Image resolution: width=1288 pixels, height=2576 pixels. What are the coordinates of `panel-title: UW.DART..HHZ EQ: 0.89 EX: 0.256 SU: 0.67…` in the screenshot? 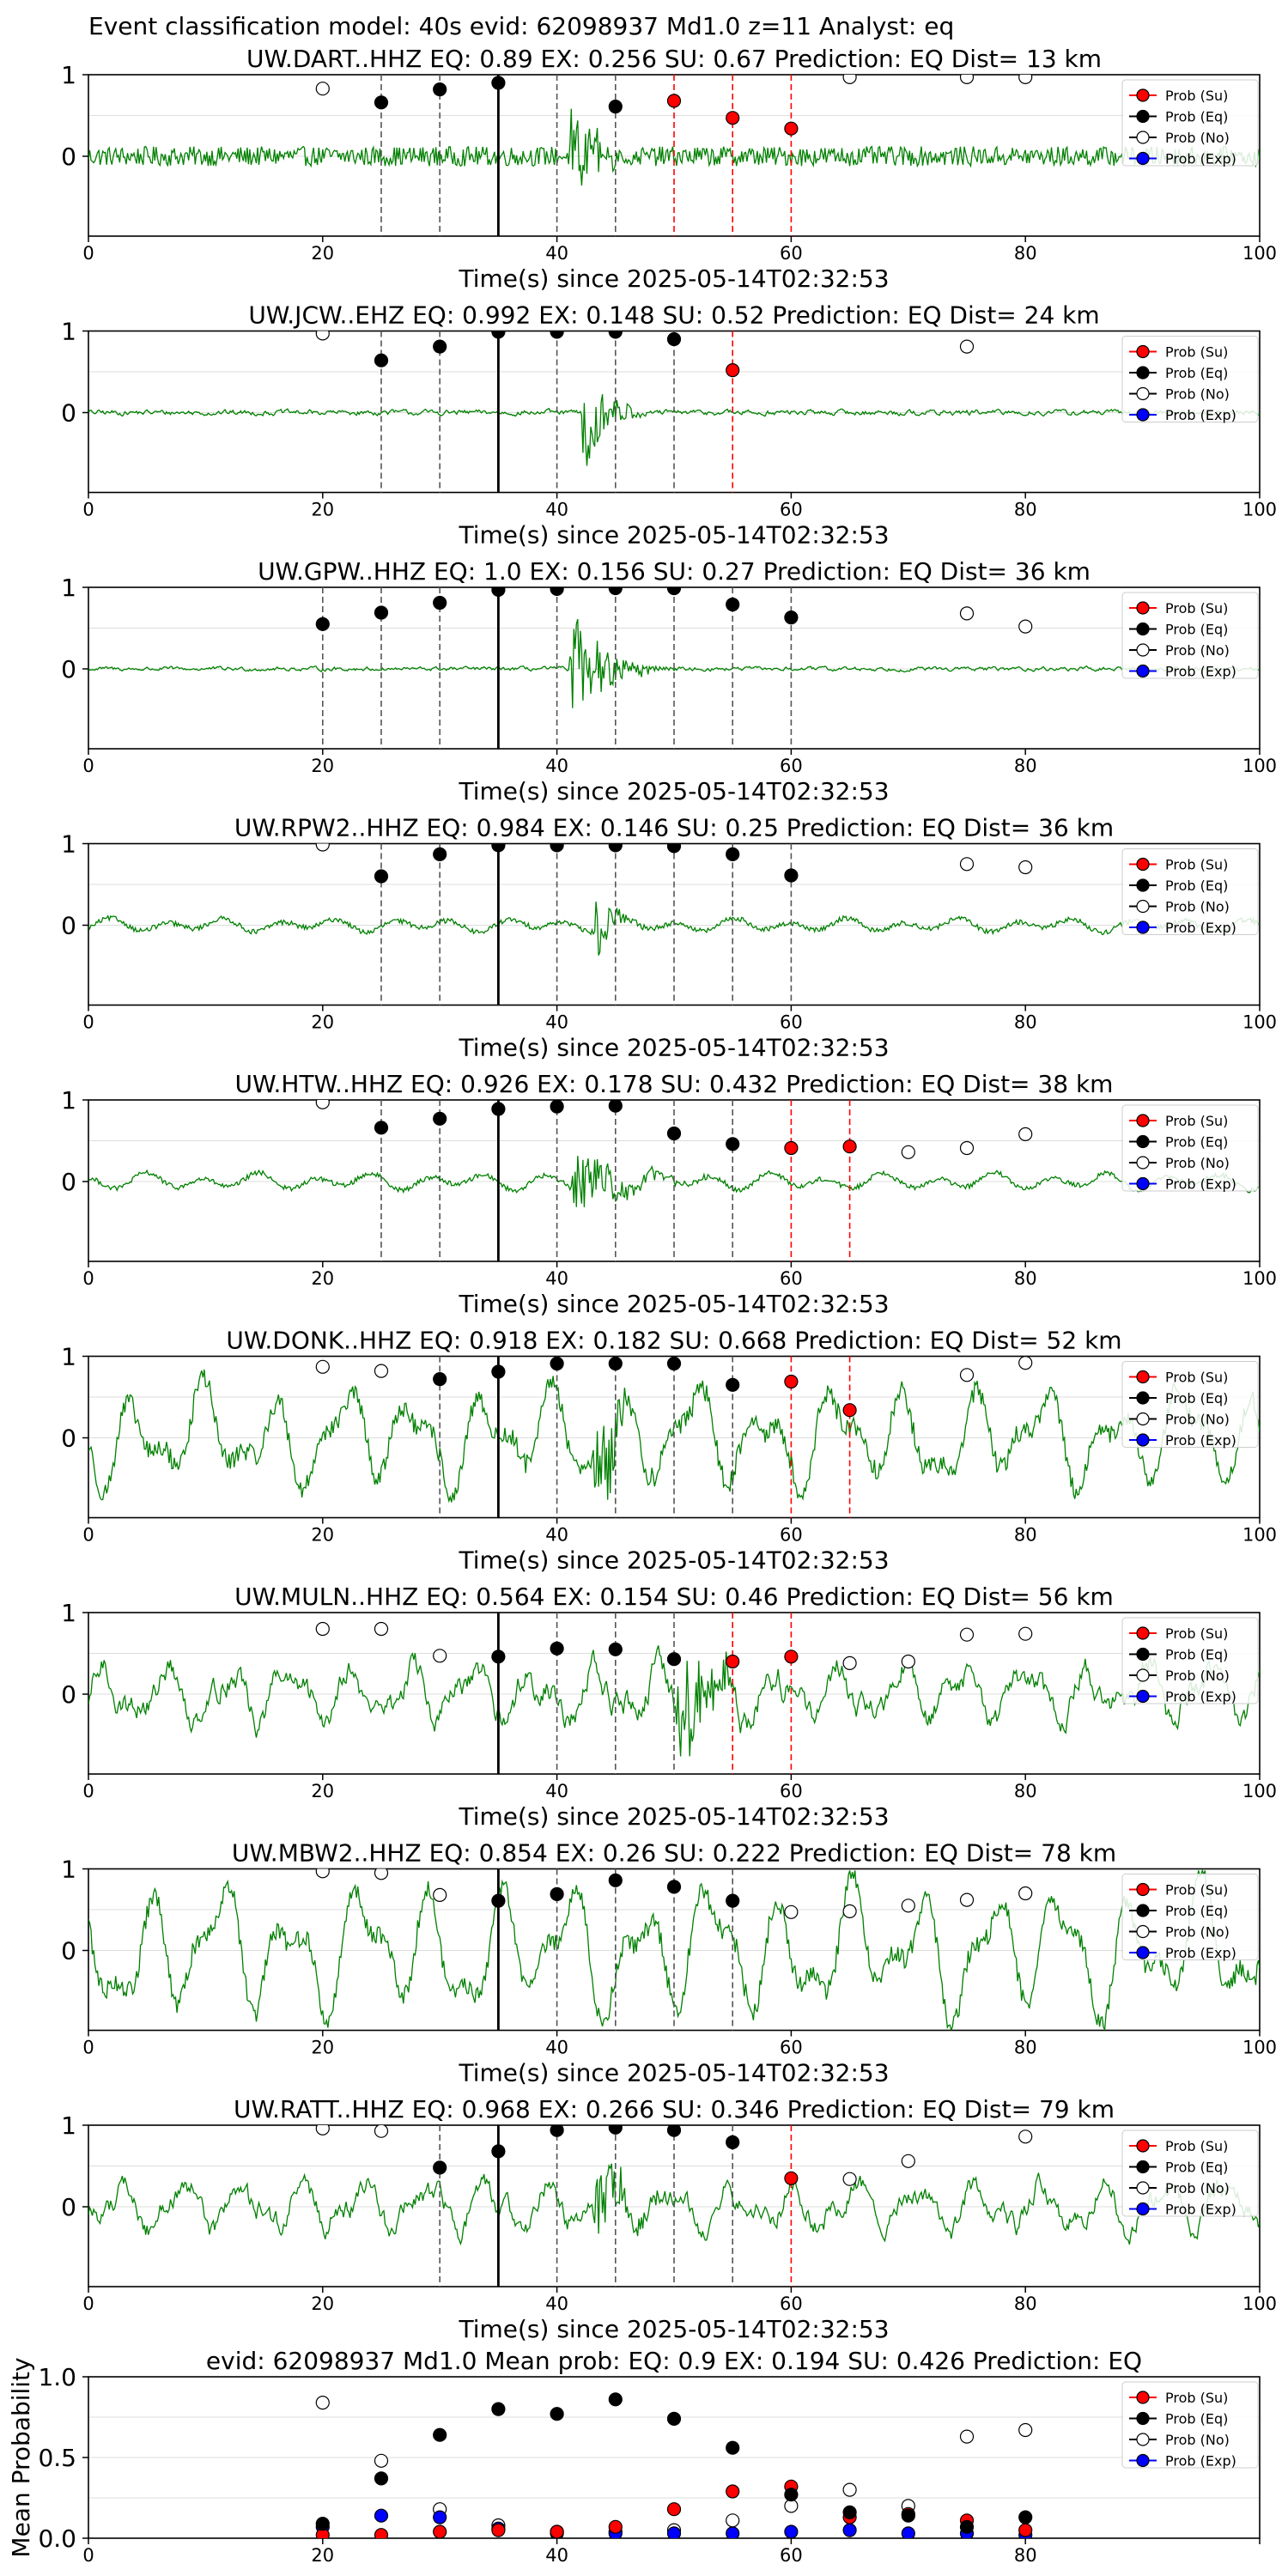 It's located at (674, 59).